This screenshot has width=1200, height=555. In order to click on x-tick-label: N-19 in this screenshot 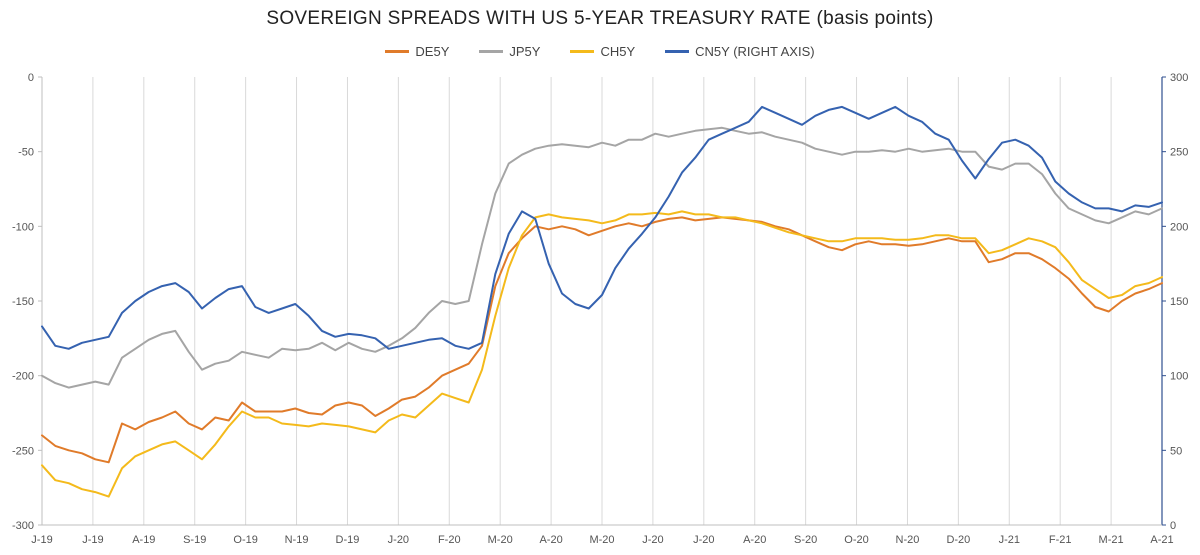, I will do `click(297, 540)`.